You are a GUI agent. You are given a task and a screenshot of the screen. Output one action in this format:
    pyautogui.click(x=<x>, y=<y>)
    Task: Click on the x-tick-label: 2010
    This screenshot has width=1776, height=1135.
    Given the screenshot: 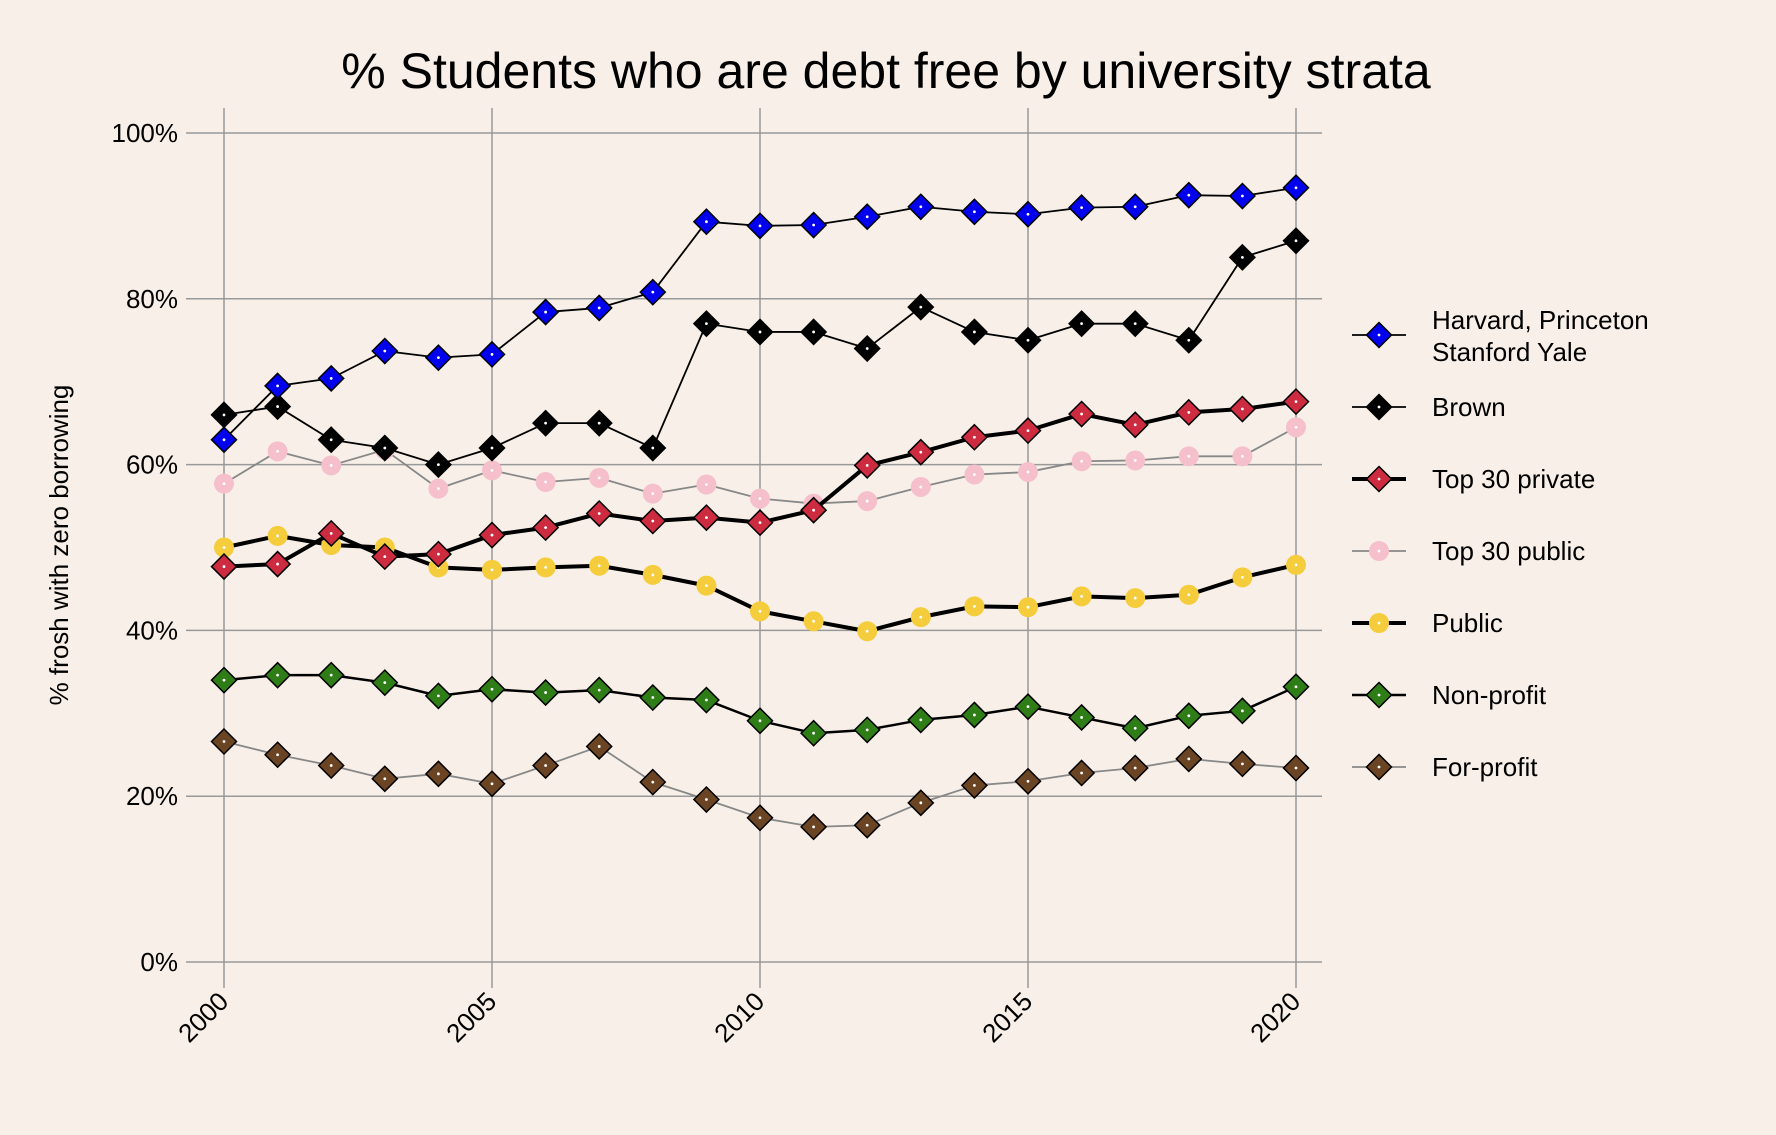 What is the action you would take?
    pyautogui.click(x=739, y=1017)
    